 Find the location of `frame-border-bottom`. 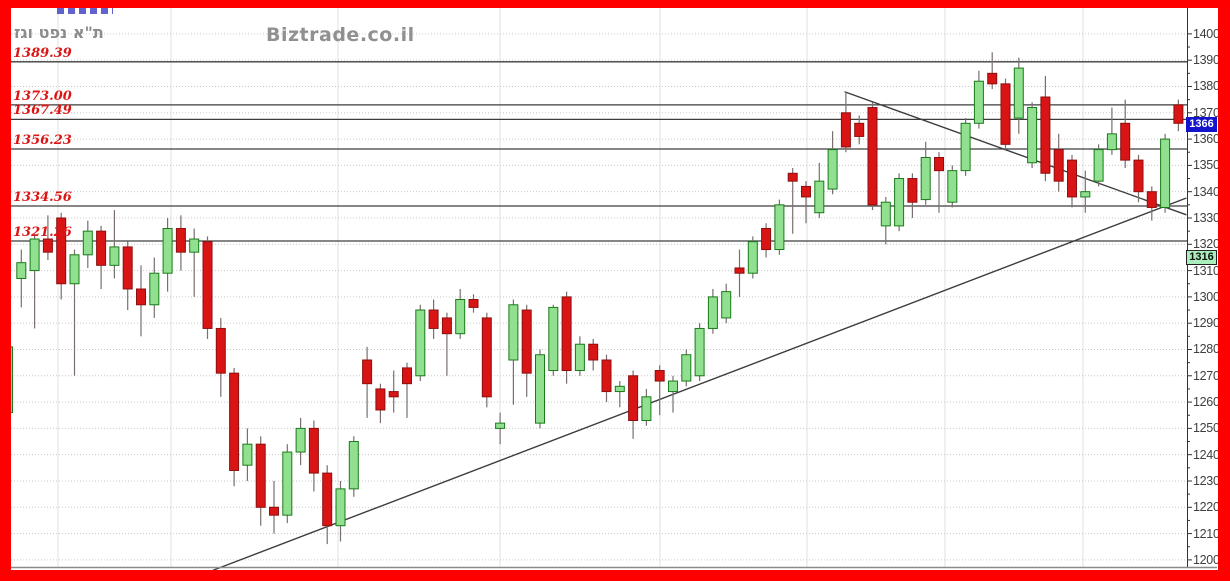

frame-border-bottom is located at coordinates (615, 575).